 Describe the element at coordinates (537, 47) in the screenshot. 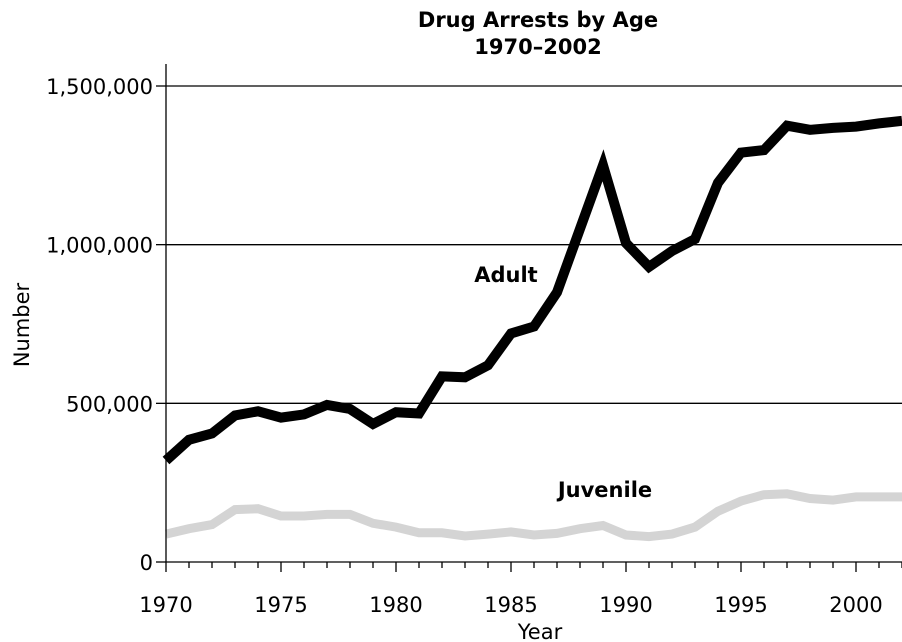

I see `chart-subtitle: 1970–2002` at that location.